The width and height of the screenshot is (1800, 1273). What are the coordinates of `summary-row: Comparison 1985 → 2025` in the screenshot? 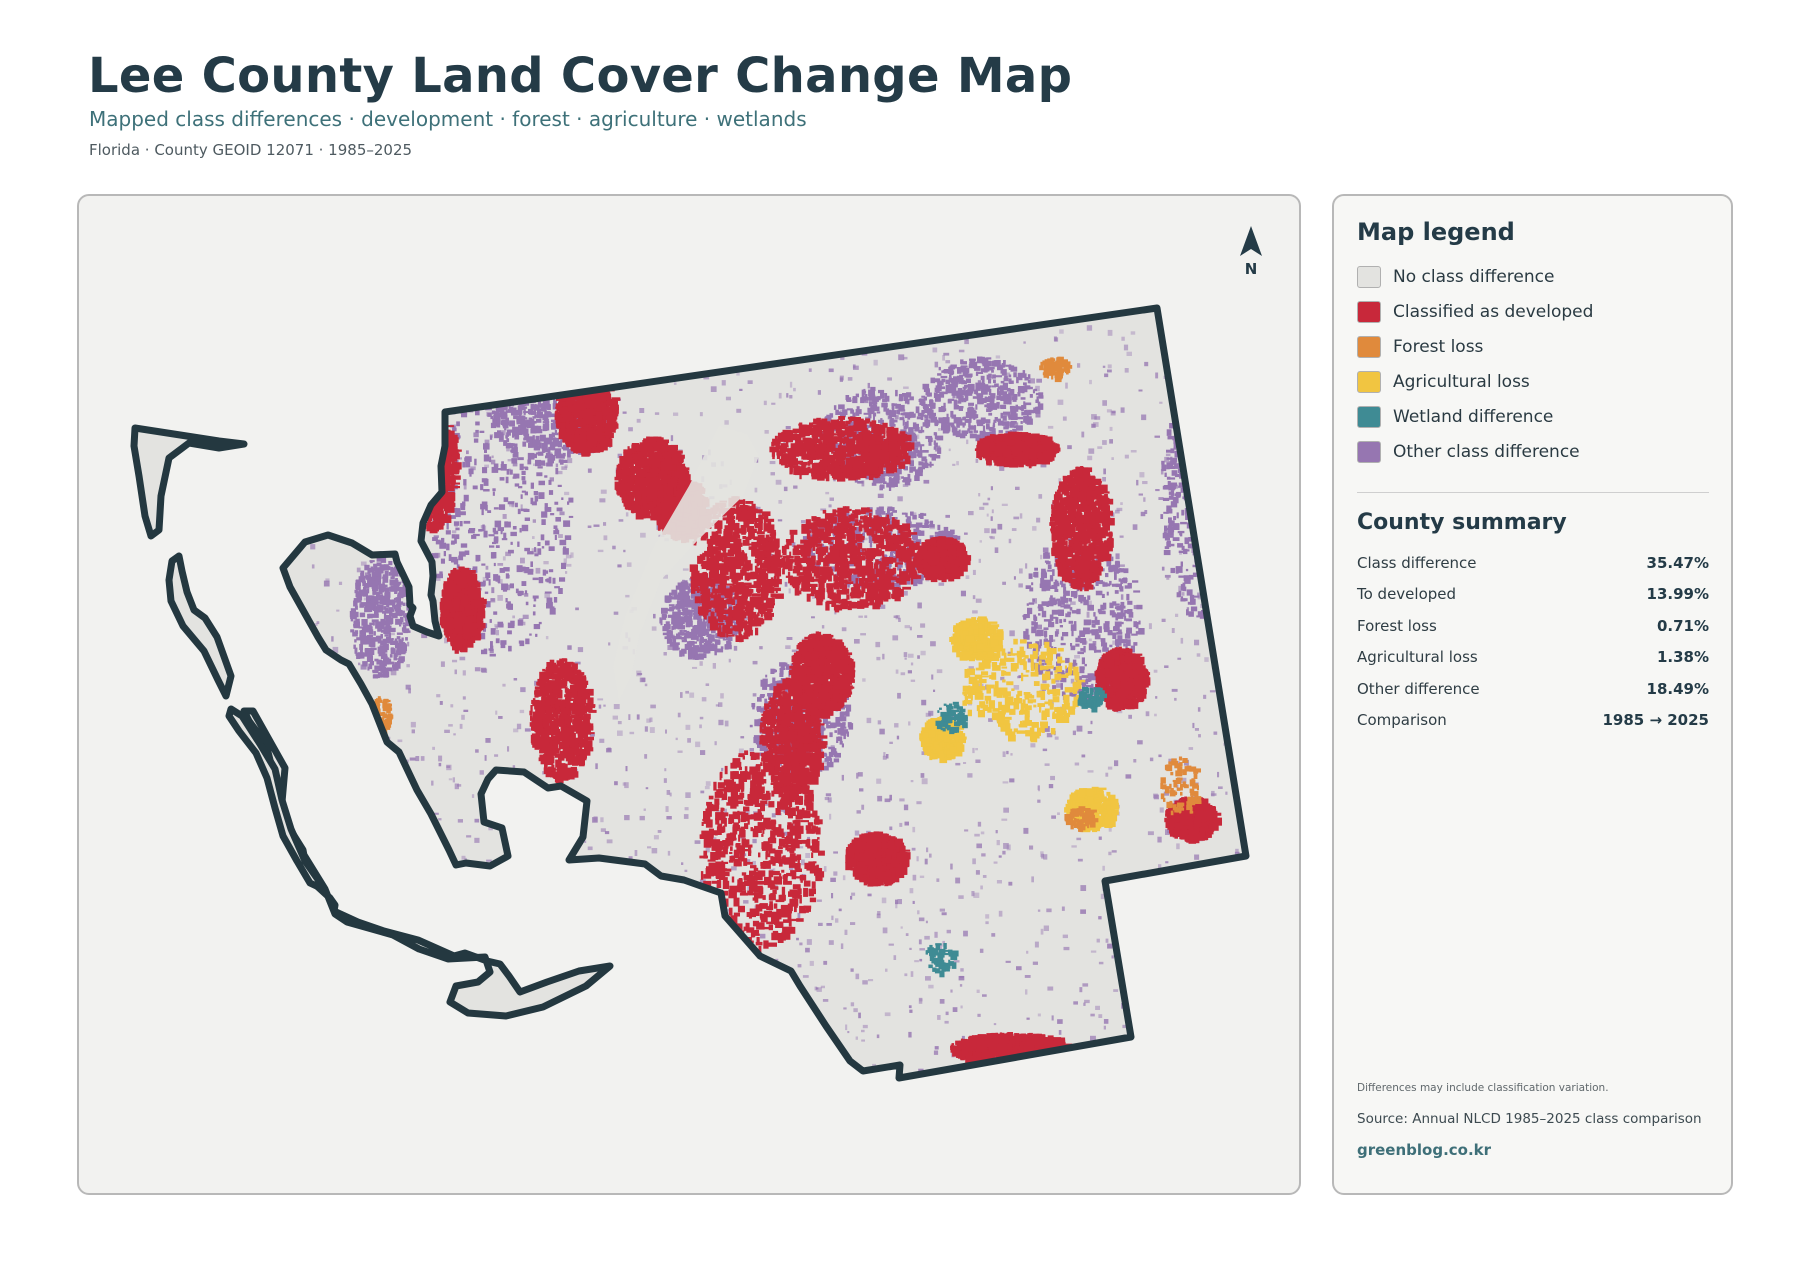 It's located at (1533, 726).